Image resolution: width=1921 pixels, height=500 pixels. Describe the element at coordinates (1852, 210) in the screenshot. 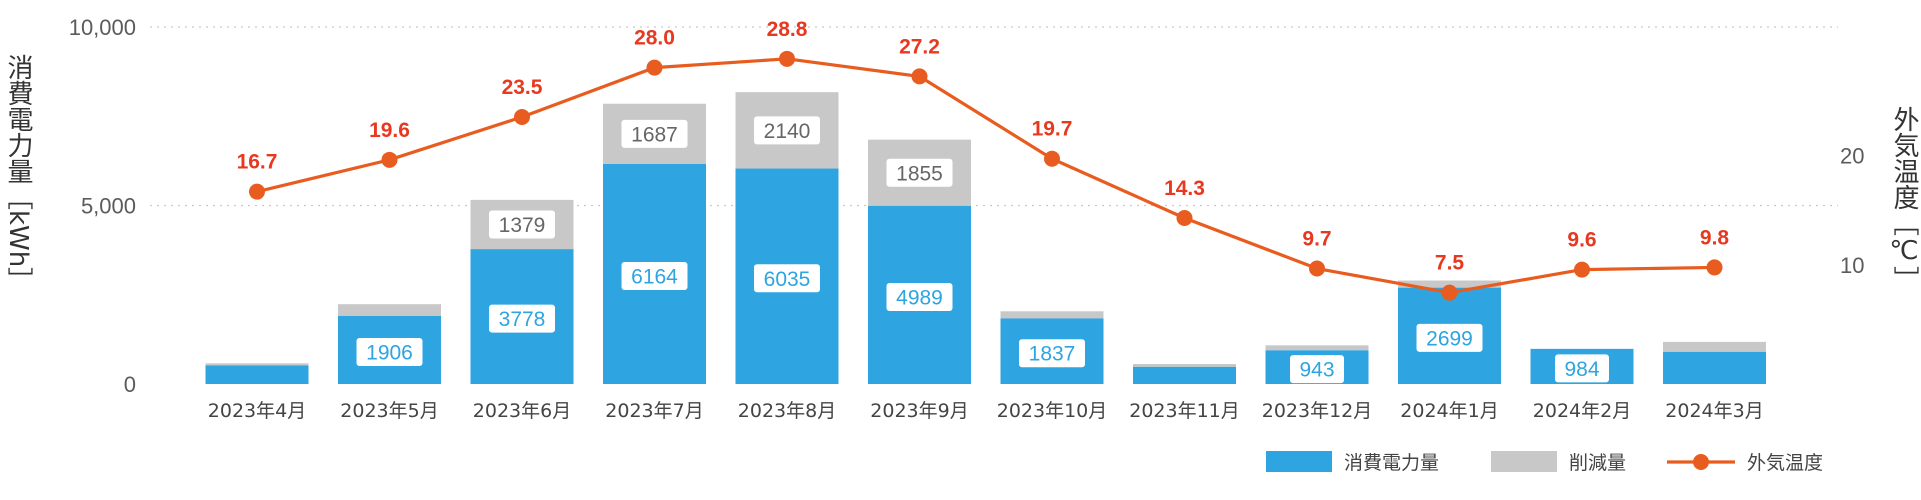

I see `right-axis-ticks: 10 20` at that location.